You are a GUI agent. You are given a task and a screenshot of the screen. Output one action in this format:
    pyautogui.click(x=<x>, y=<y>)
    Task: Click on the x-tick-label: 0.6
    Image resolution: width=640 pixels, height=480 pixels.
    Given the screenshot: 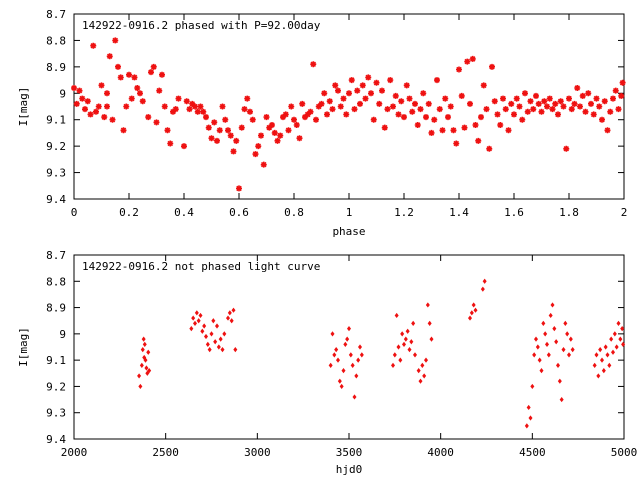 What is the action you would take?
    pyautogui.click(x=239, y=212)
    